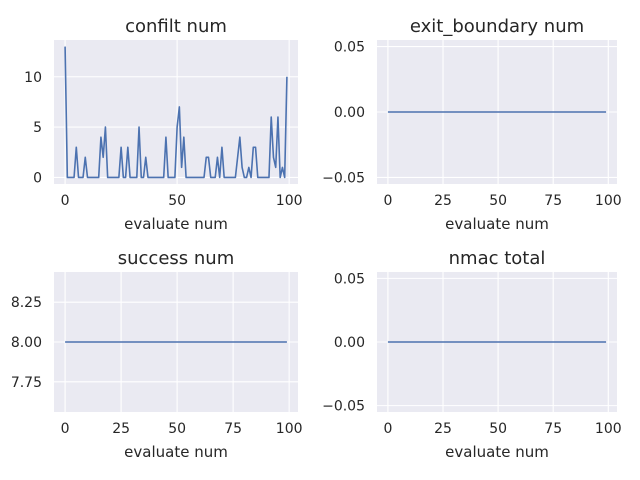 This screenshot has height=480, width=640. I want to click on y-tick-label: 5, so click(37, 128).